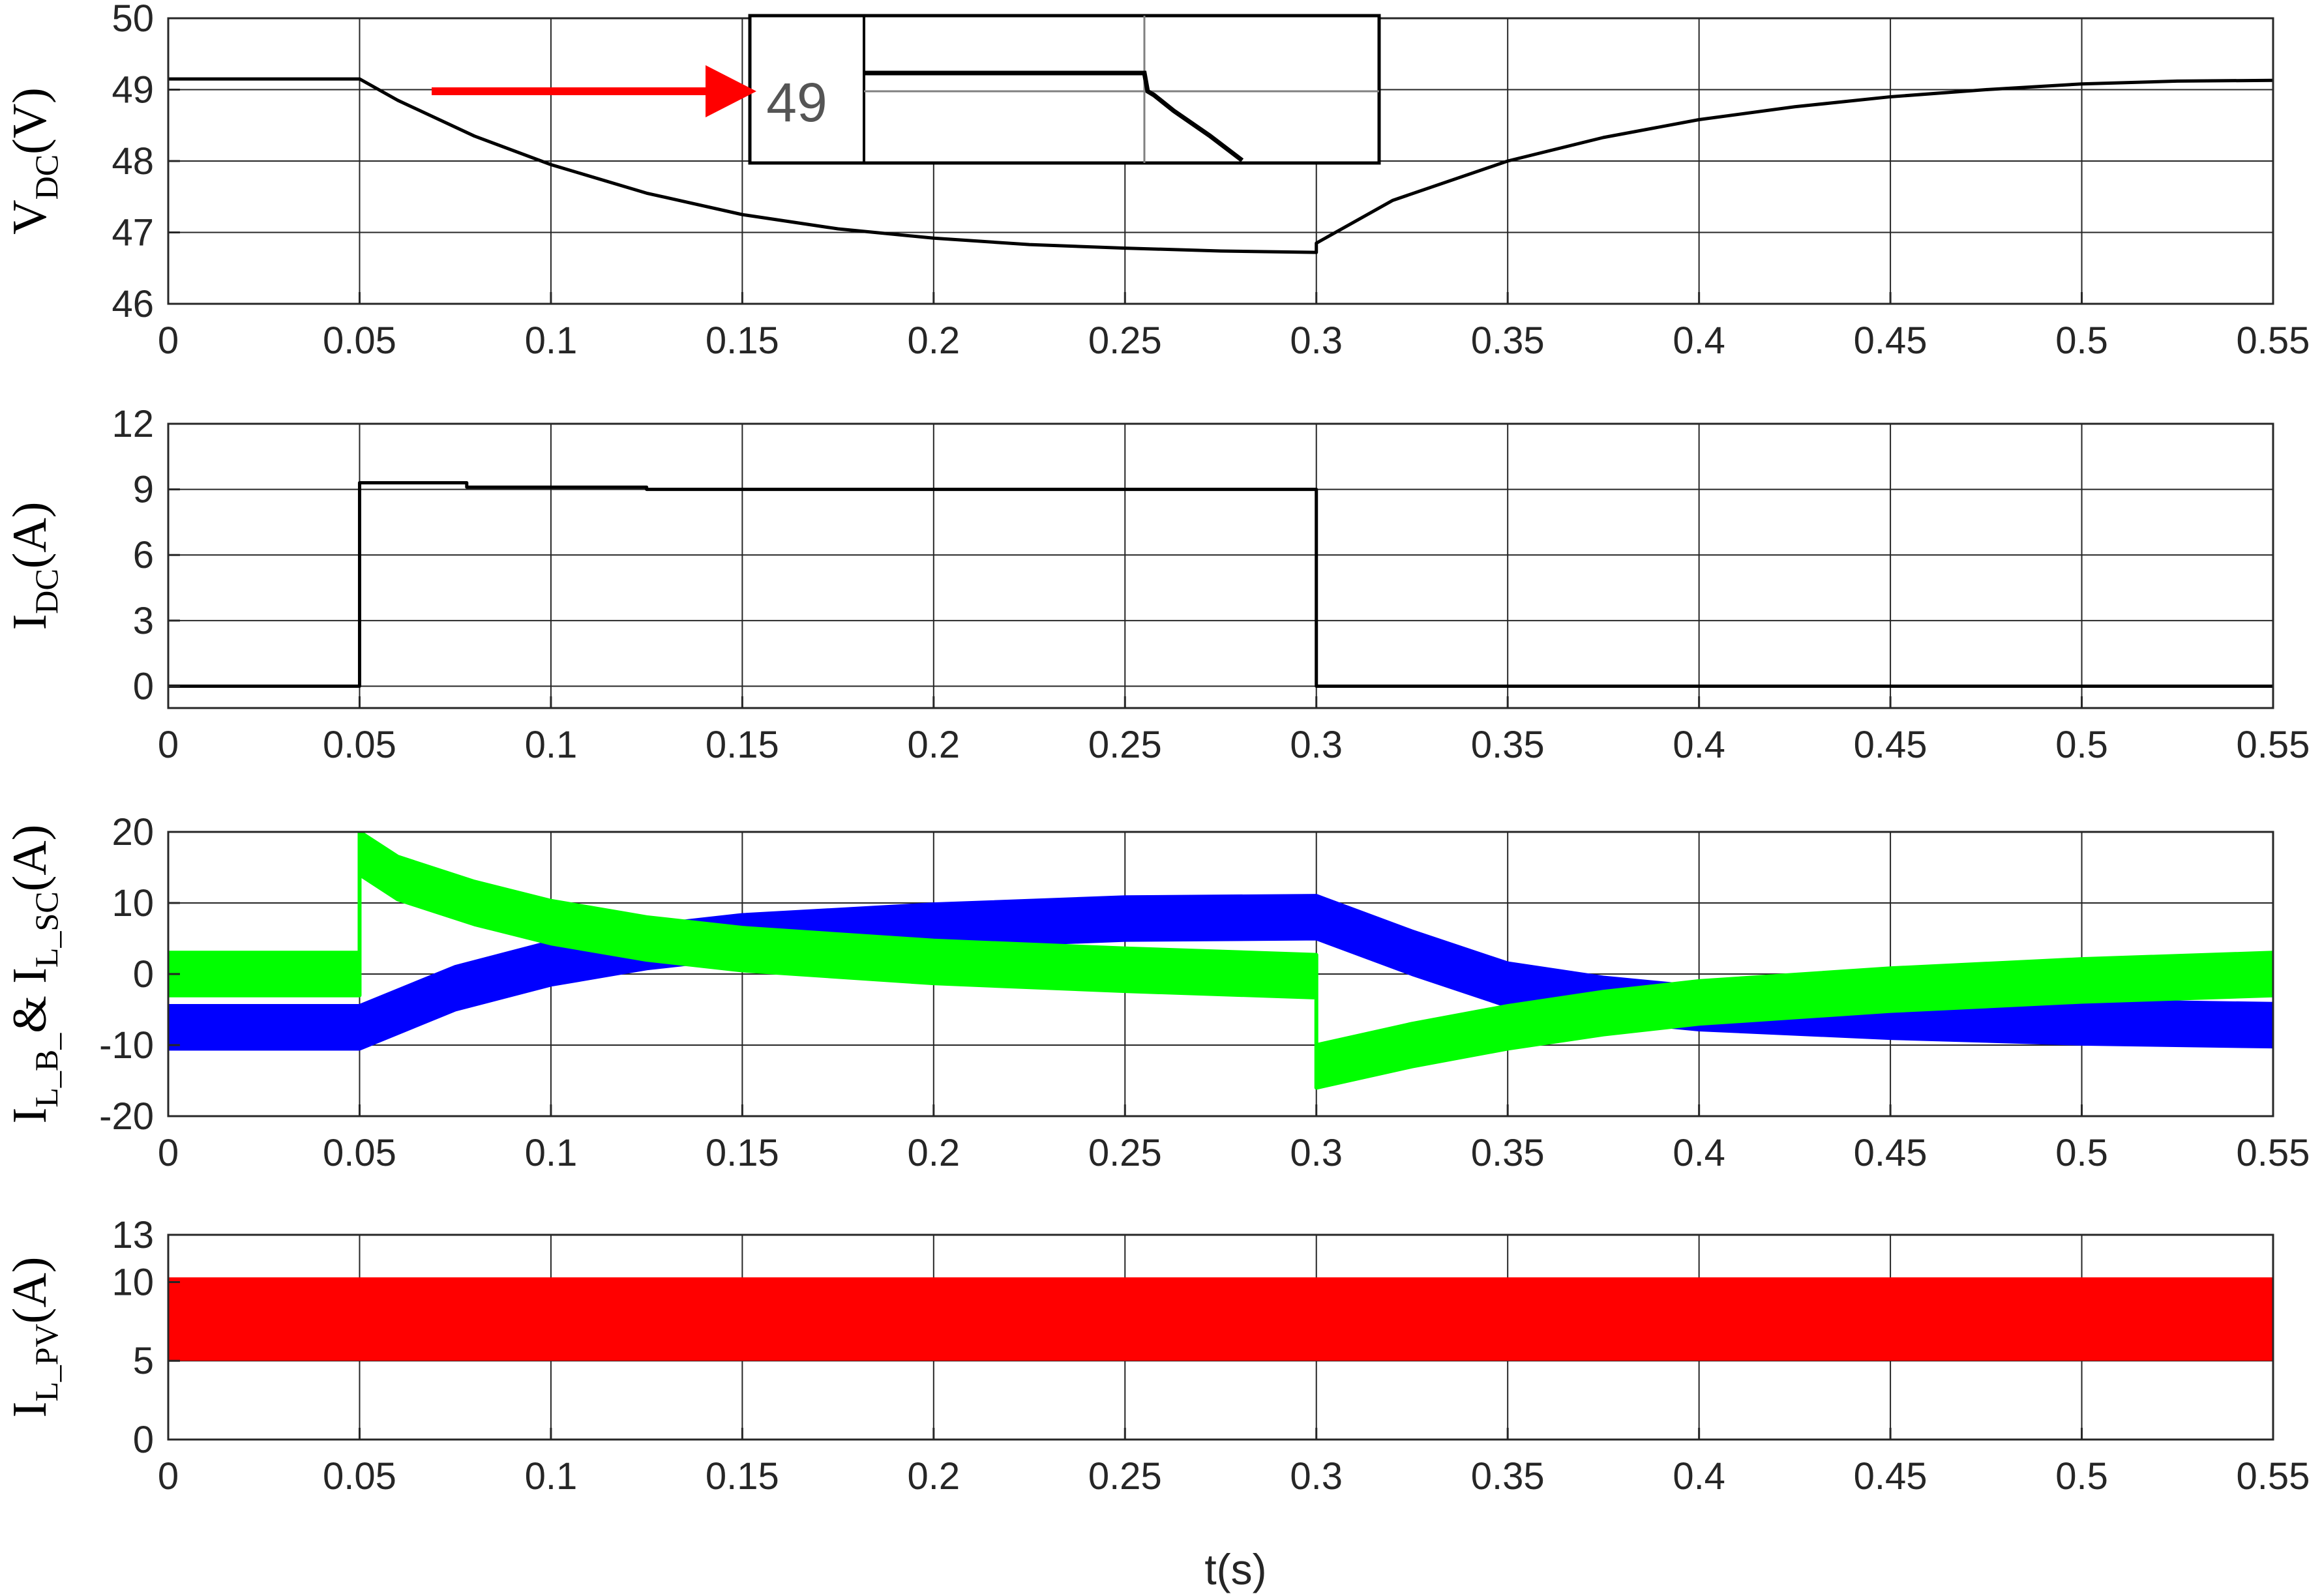 The height and width of the screenshot is (1596, 2322). I want to click on inset-frame, so click(1064, 89).